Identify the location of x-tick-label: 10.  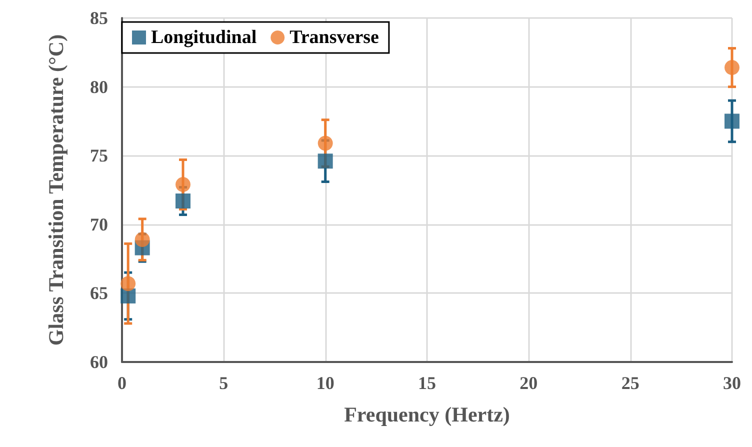
(325, 383).